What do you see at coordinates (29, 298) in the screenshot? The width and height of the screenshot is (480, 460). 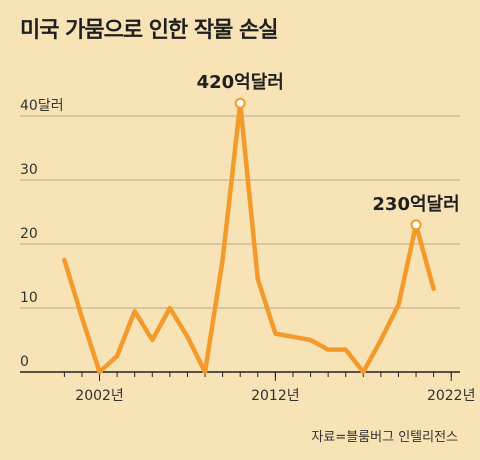 I see `y-tick-label: 10` at bounding box center [29, 298].